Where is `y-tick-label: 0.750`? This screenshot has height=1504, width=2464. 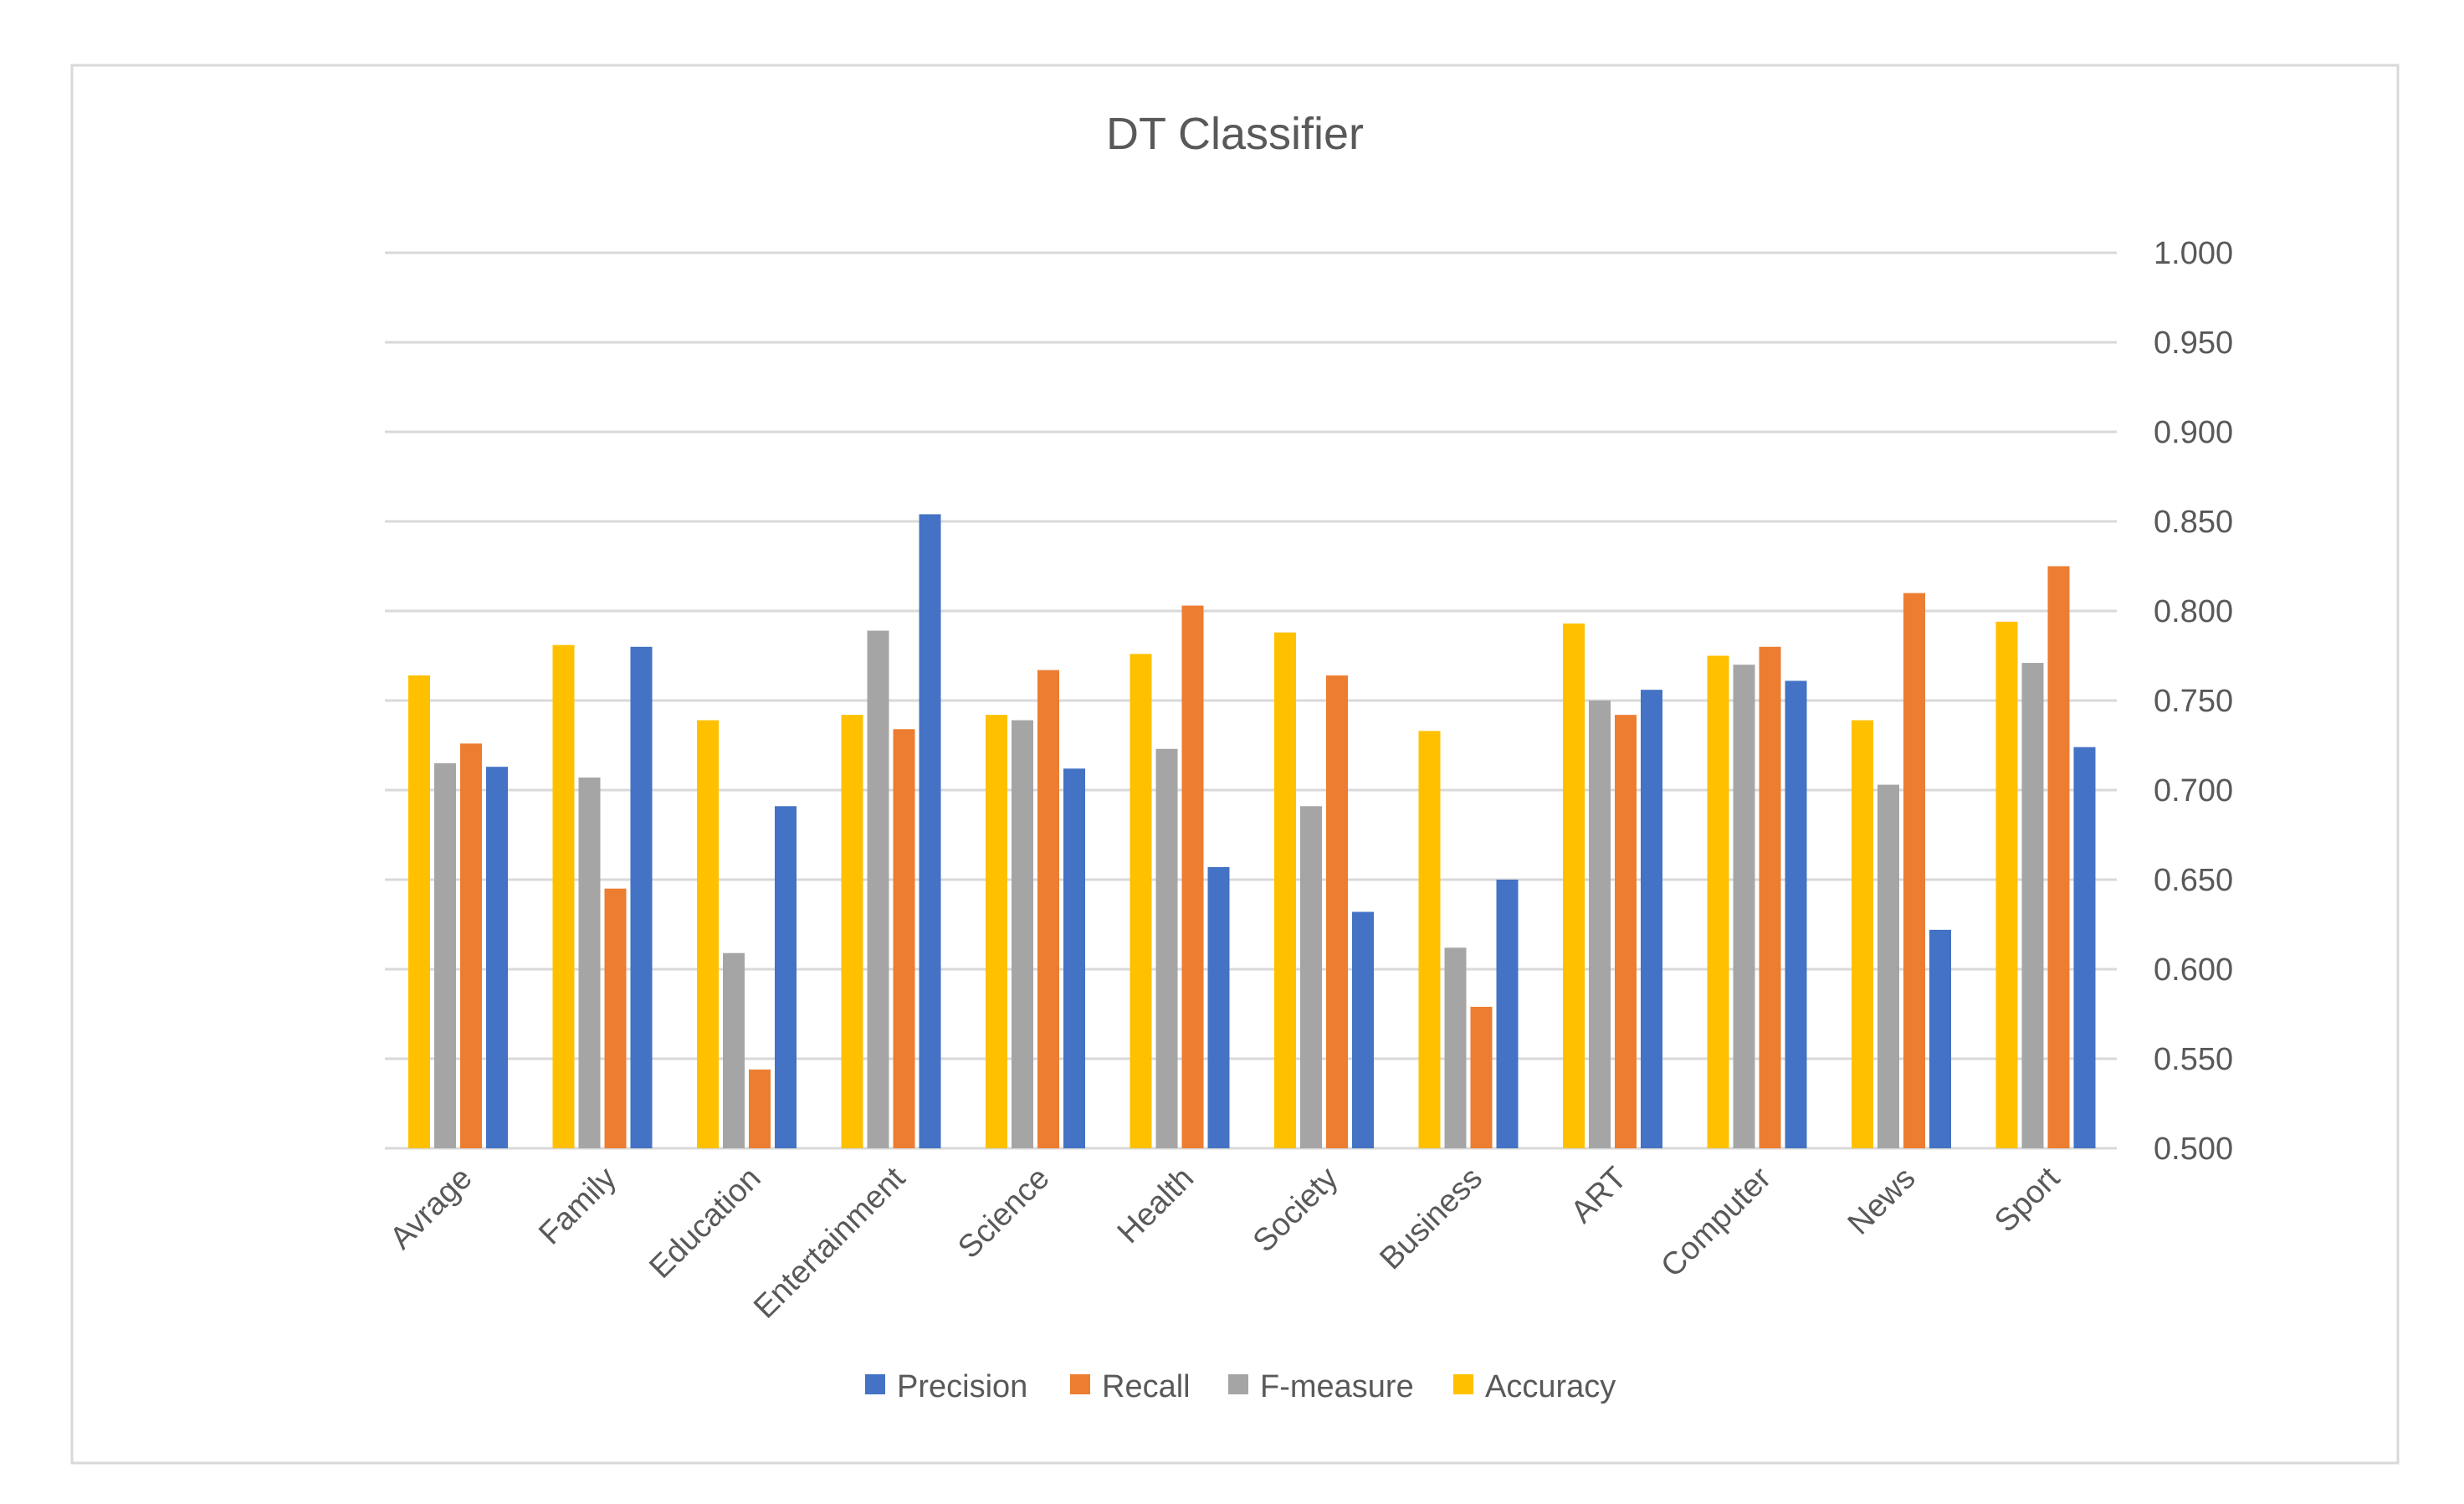
y-tick-label: 0.750 is located at coordinates (2193, 701).